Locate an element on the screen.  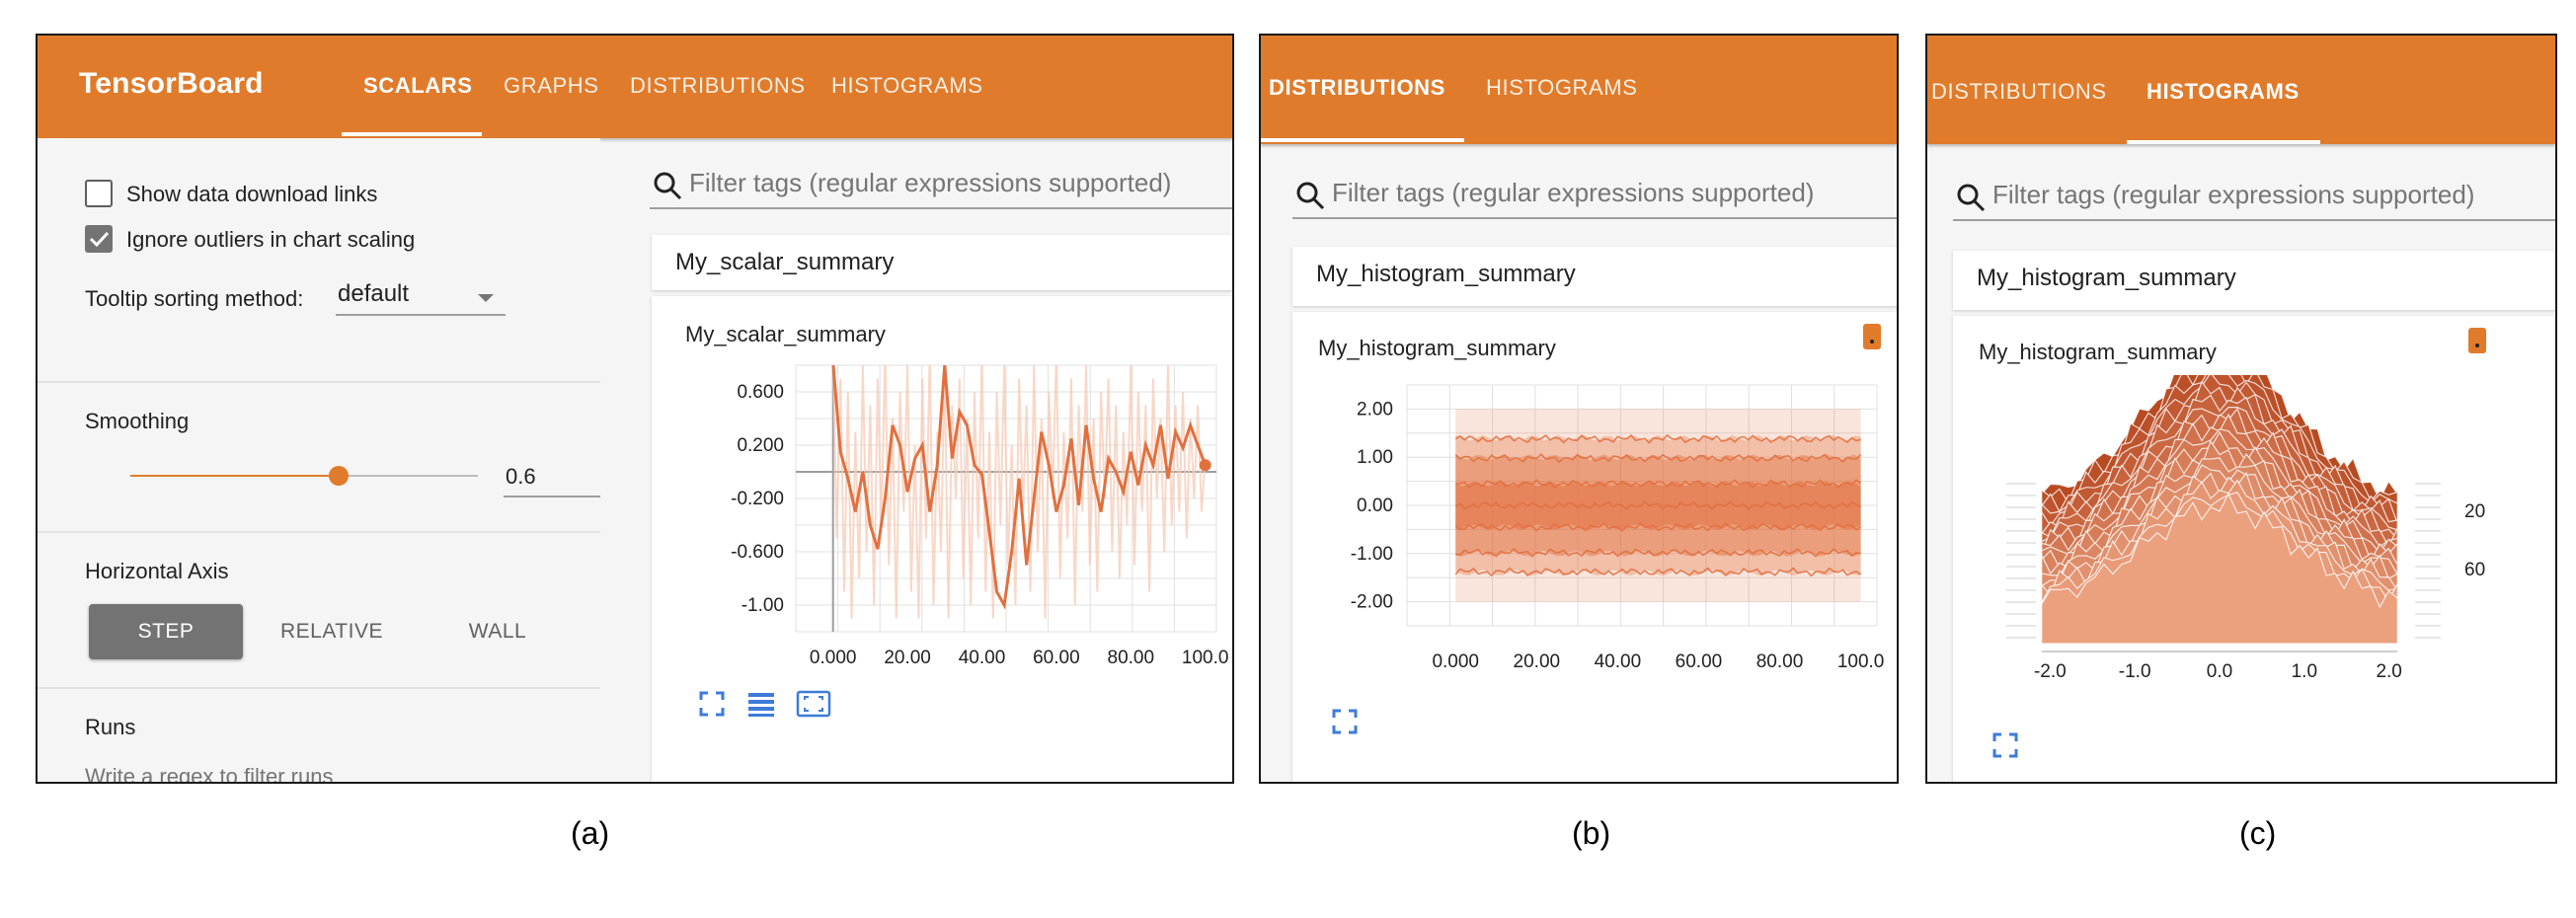
axis-step-button: STEP is located at coordinates (166, 631).